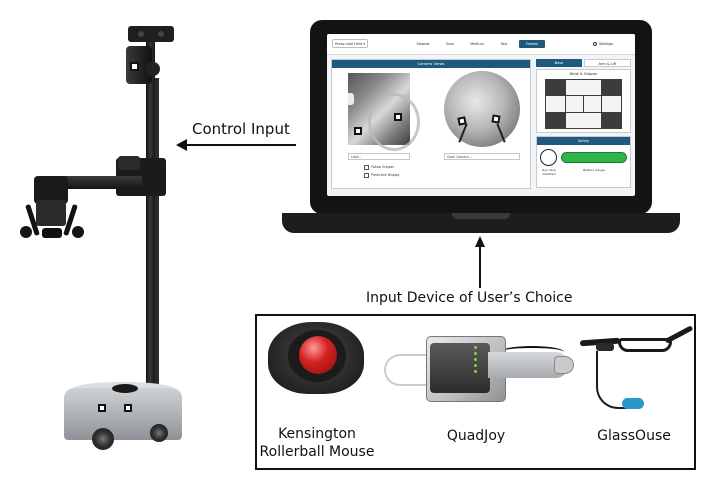 This screenshot has width=728, height=489. What do you see at coordinates (555, 104) in the screenshot?
I see `wrist-left-button` at bounding box center [555, 104].